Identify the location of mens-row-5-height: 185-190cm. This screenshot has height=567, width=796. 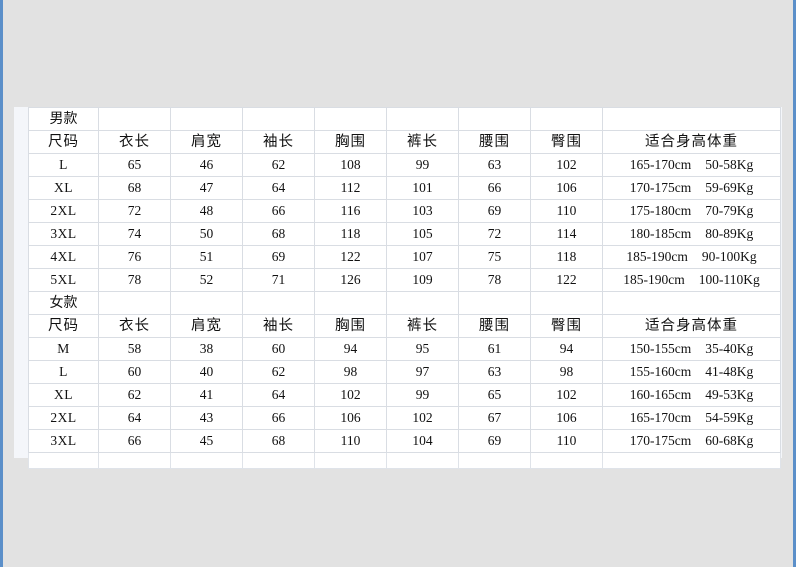
(654, 279).